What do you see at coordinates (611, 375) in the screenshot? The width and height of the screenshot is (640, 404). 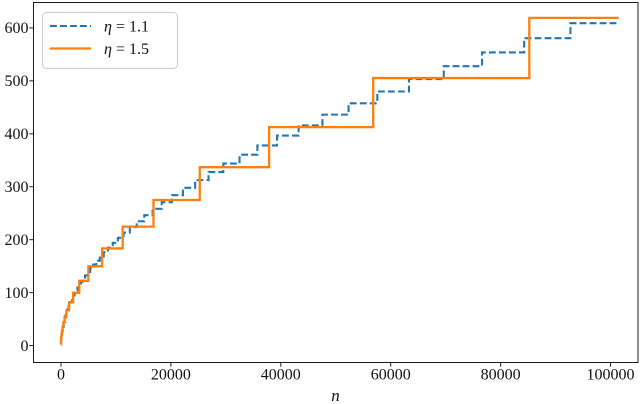 I see `x-tick-label: 100000` at bounding box center [611, 375].